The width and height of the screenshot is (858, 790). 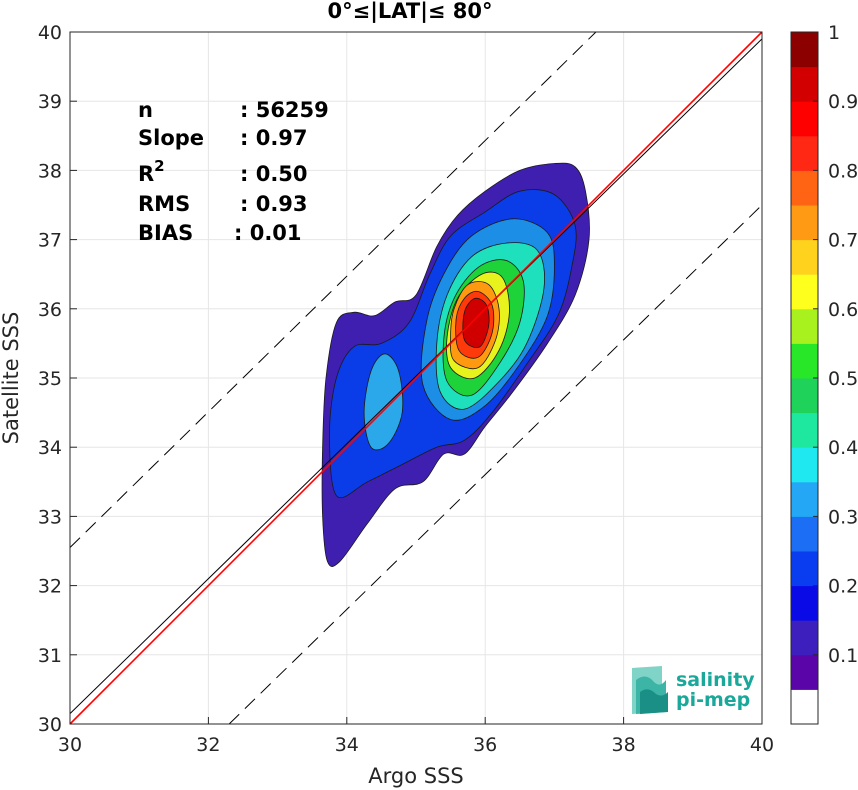 What do you see at coordinates (843, 310) in the screenshot?
I see `colorbar-tick-label: 0.6` at bounding box center [843, 310].